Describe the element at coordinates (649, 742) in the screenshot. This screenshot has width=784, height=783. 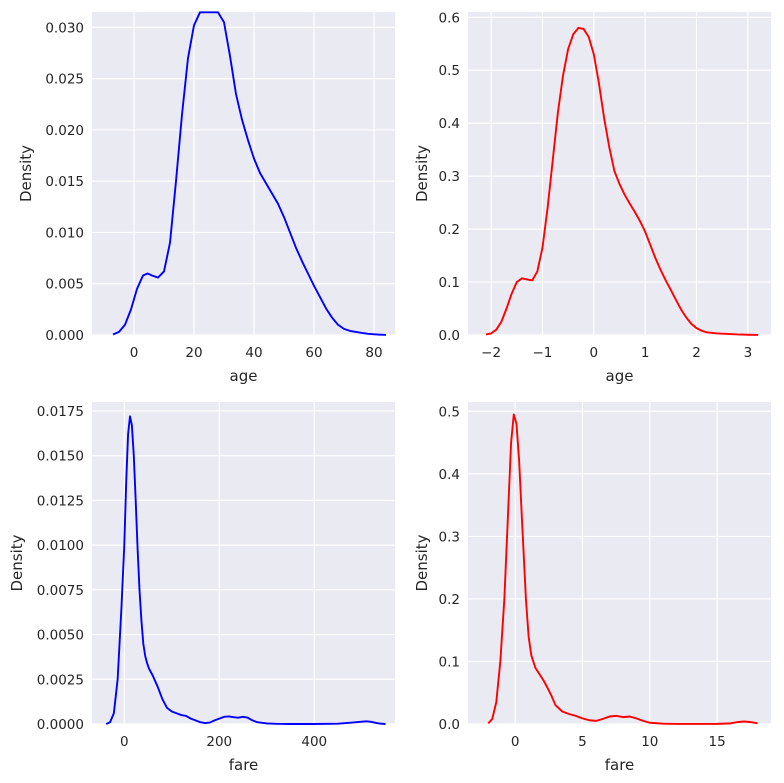
I see `x-tick-label: 10` at that location.